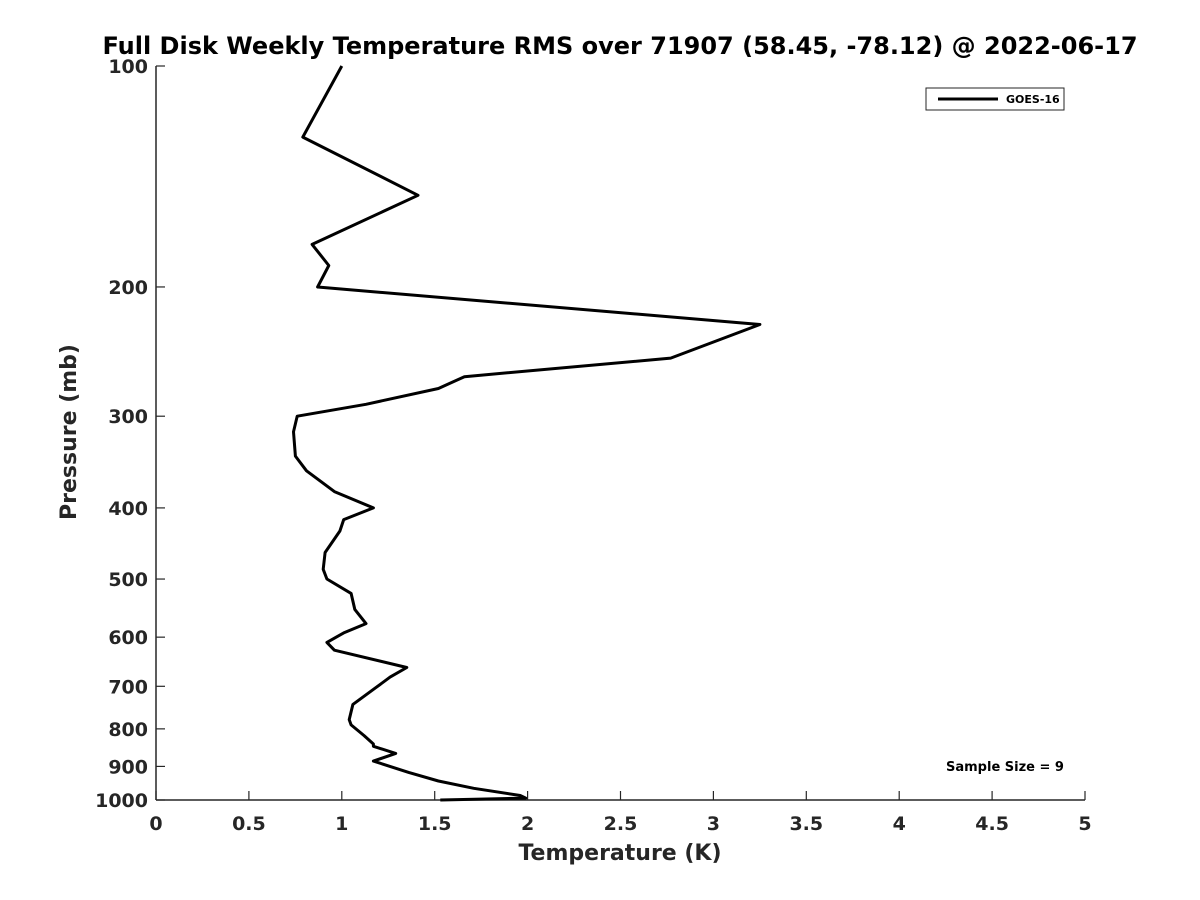  What do you see at coordinates (121, 801) in the screenshot?
I see `y-tick-label: 1000` at bounding box center [121, 801].